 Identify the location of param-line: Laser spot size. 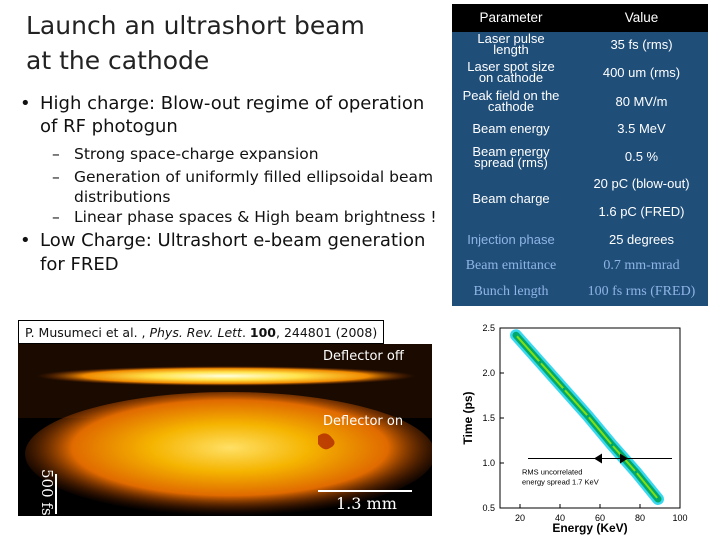
(511, 66).